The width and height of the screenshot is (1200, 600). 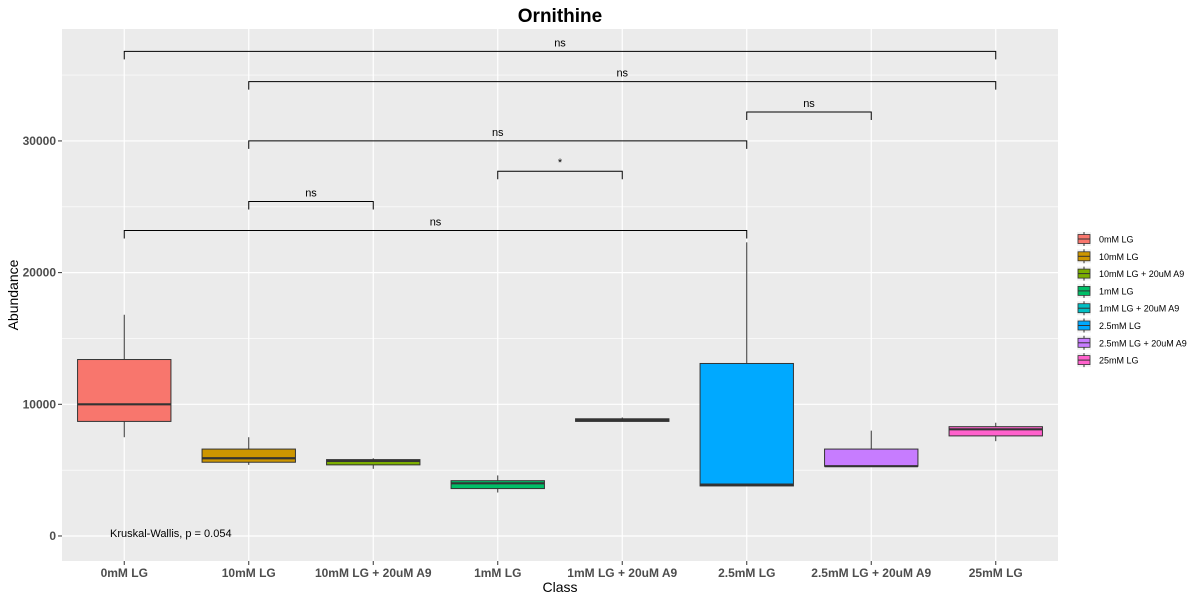 I want to click on legend-label: 1mM LG, so click(x=1116, y=291).